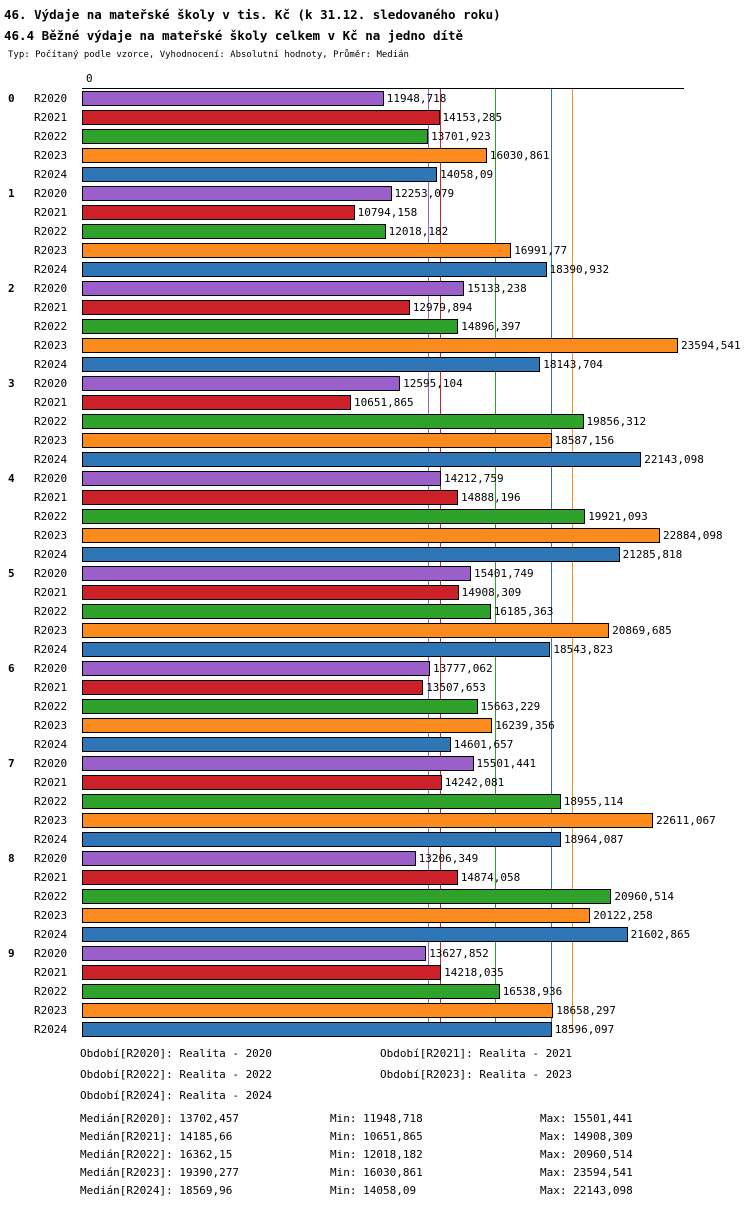 The width and height of the screenshot is (750, 1232). I want to click on stat-min: Min: 14058,09, so click(373, 1190).